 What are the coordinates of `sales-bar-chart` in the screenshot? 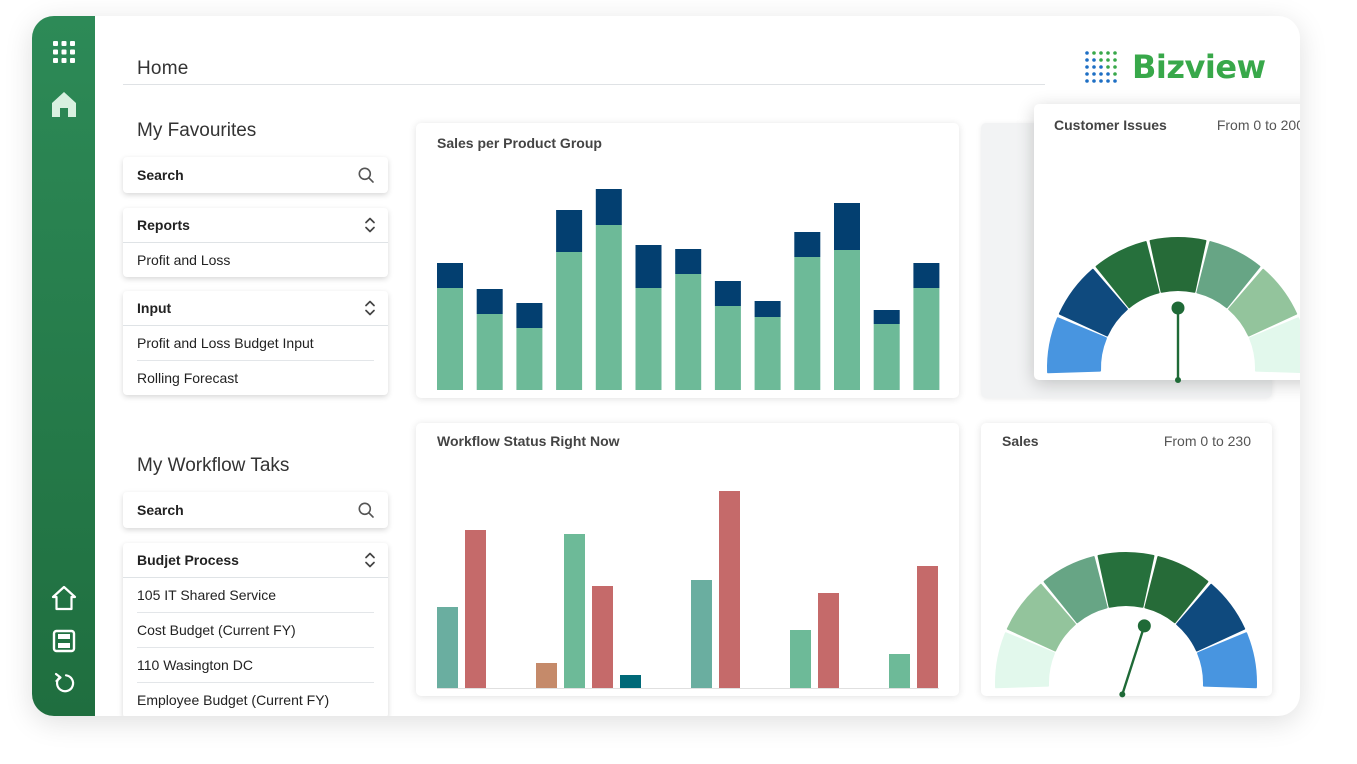 It's located at (688, 289).